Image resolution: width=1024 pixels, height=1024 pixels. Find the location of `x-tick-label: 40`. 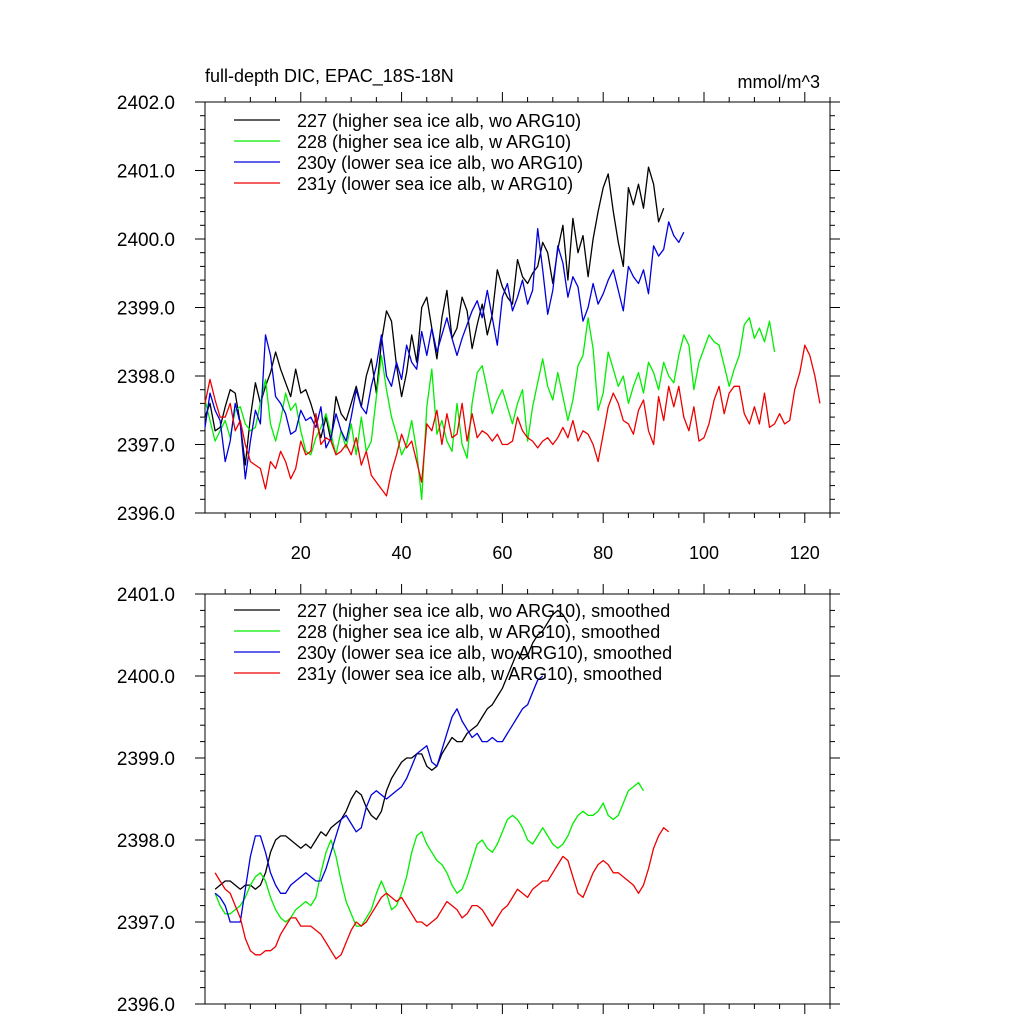

x-tick-label: 40 is located at coordinates (402, 553).